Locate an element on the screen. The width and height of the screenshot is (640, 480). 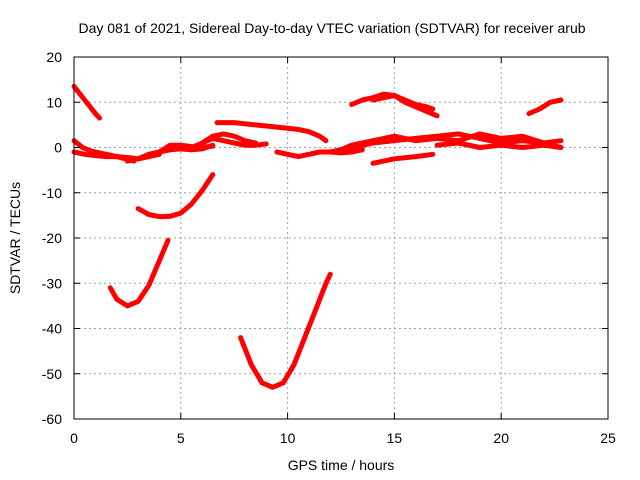
x-tick-label: 5 is located at coordinates (181, 438).